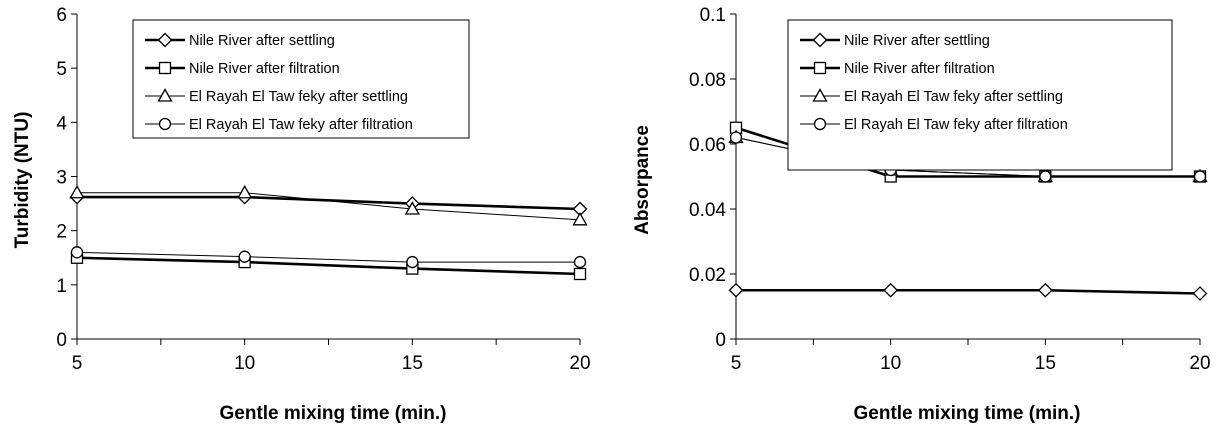  Describe the element at coordinates (707, 210) in the screenshot. I see `y-tick-label: 0.04` at that location.